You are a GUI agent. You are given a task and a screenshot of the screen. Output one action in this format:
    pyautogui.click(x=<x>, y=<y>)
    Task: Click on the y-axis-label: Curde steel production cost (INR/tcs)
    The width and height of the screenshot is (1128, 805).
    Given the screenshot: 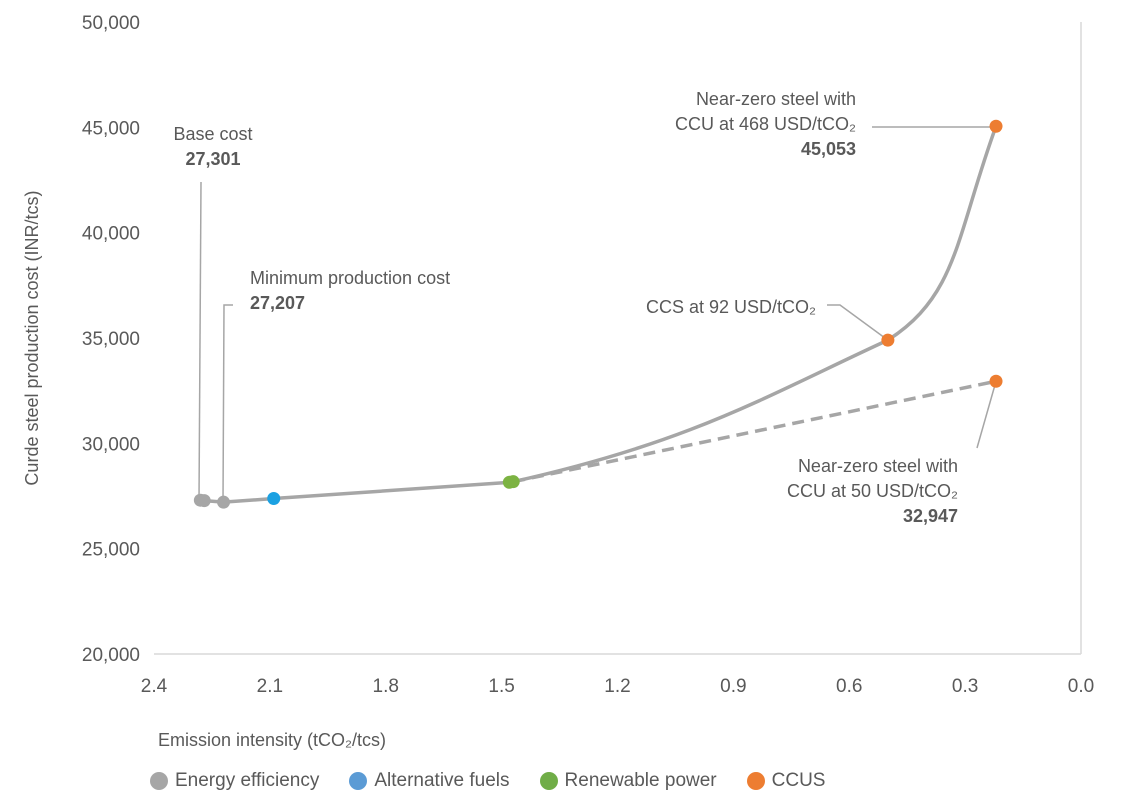 What is the action you would take?
    pyautogui.click(x=32, y=337)
    